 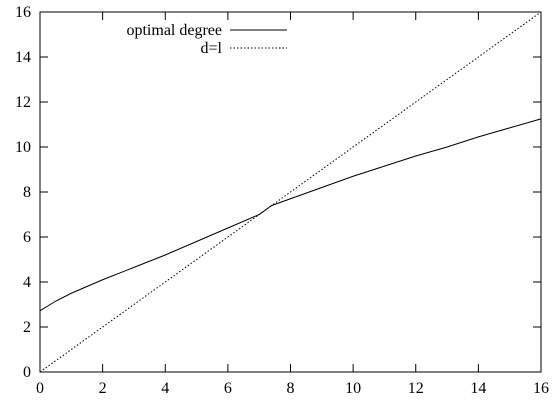 I want to click on x-tick-label: 2, so click(x=103, y=388).